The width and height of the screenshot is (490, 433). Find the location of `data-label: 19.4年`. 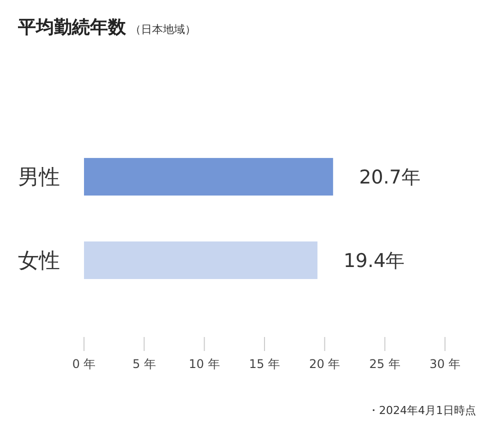

data-label: 19.4年 is located at coordinates (374, 261).